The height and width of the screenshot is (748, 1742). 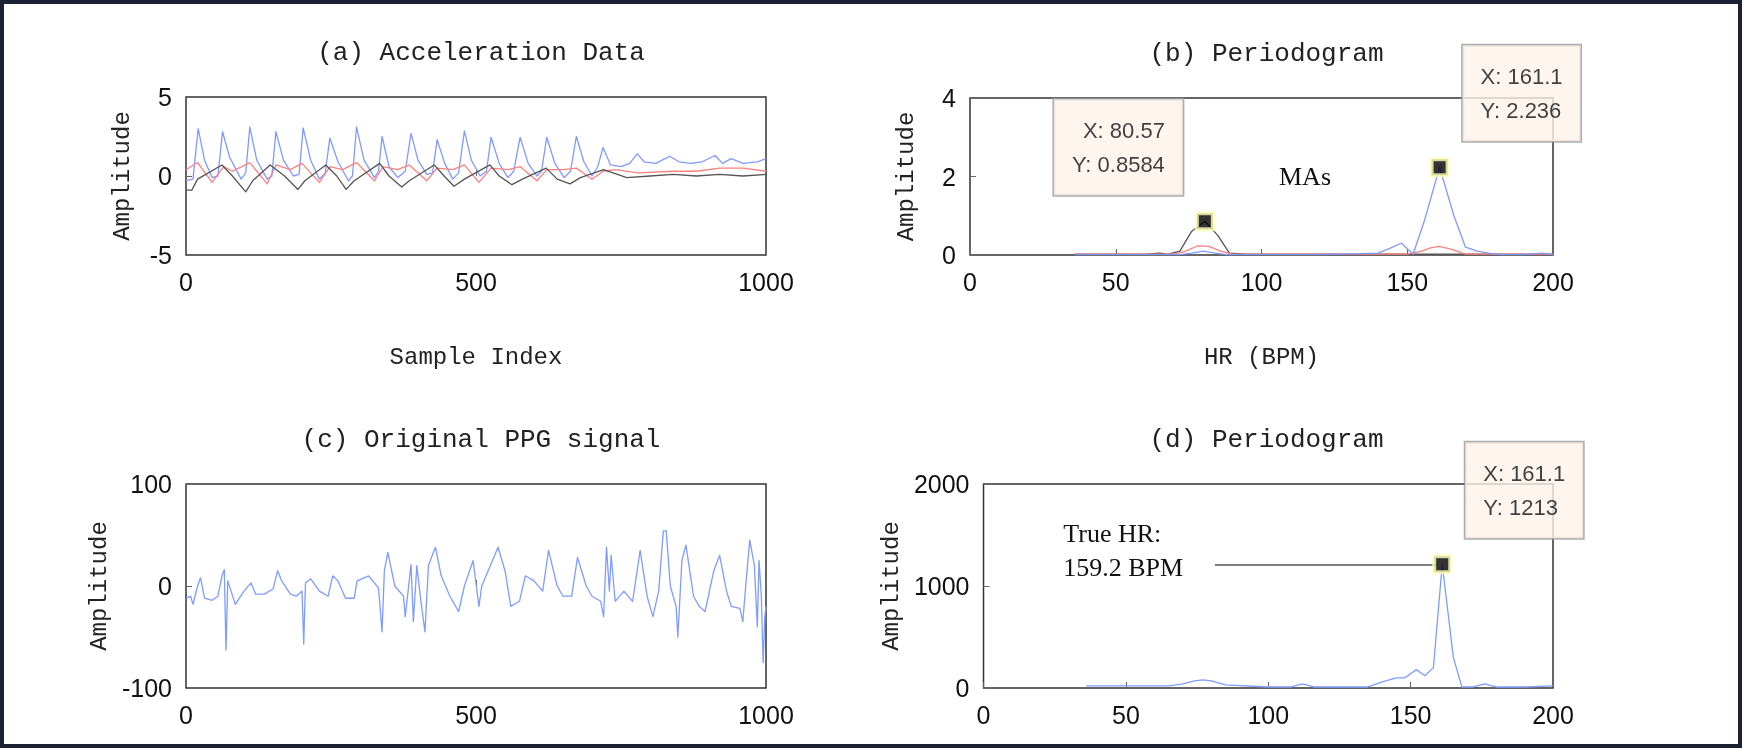 I want to click on y-tick-label: 1000, so click(x=941, y=586).